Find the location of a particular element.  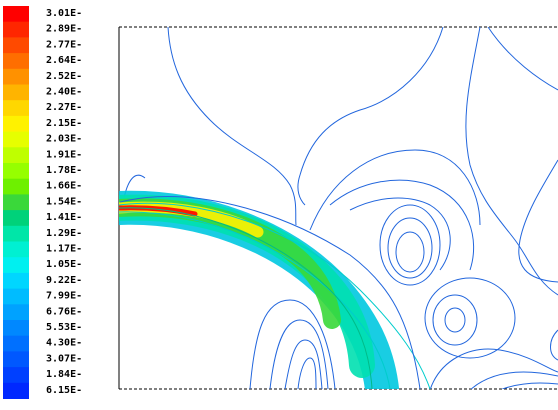

colorbar-tick-label: 3.01E- is located at coordinates (64, 13).